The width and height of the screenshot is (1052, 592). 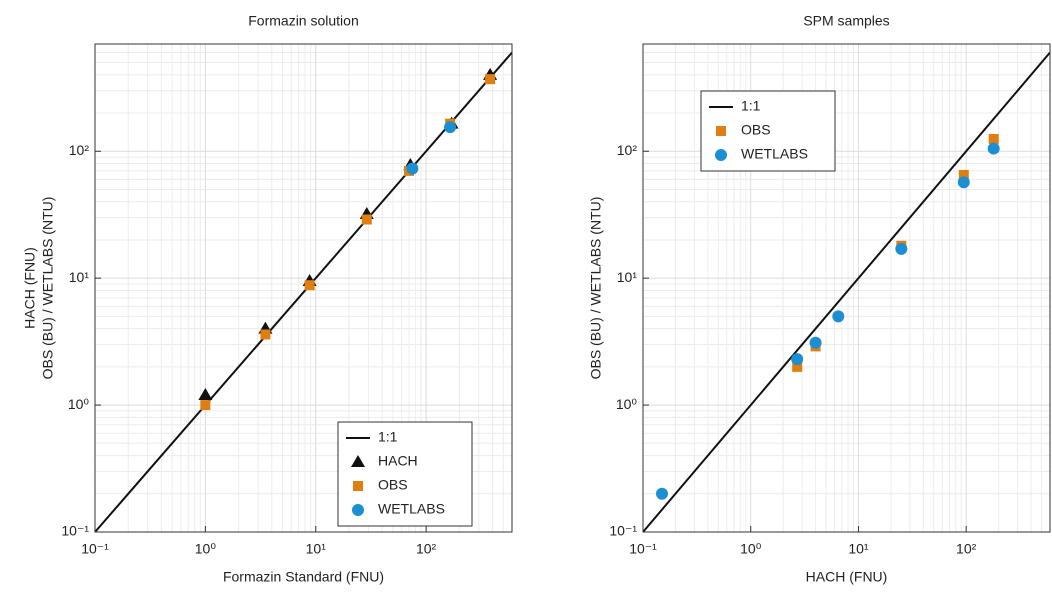 What do you see at coordinates (30, 288) in the screenshot?
I see `y-axis-label: HACH (FNU)` at bounding box center [30, 288].